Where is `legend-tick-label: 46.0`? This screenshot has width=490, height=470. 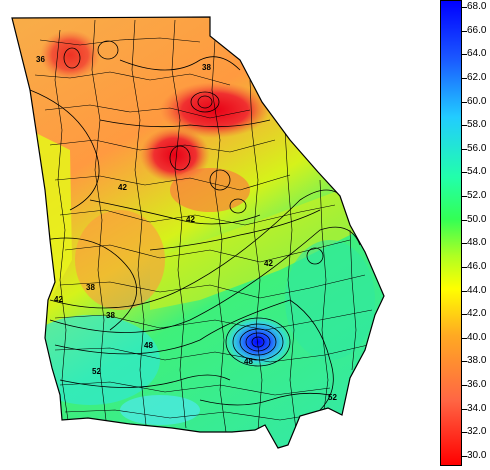
legend-tick-label: 46.0 is located at coordinates (477, 266).